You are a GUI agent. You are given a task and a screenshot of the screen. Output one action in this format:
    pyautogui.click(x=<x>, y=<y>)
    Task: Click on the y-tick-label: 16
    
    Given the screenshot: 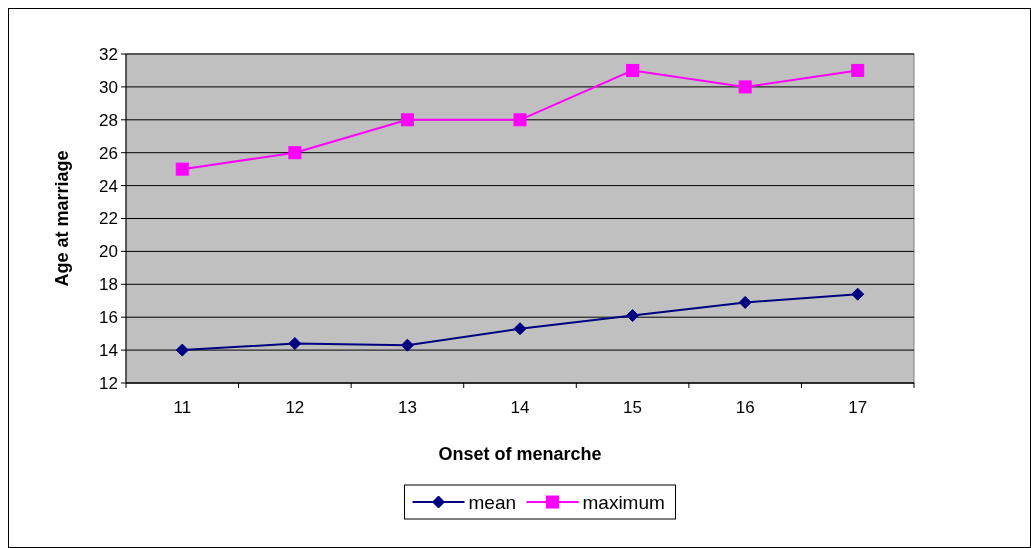 What is the action you would take?
    pyautogui.click(x=108, y=318)
    